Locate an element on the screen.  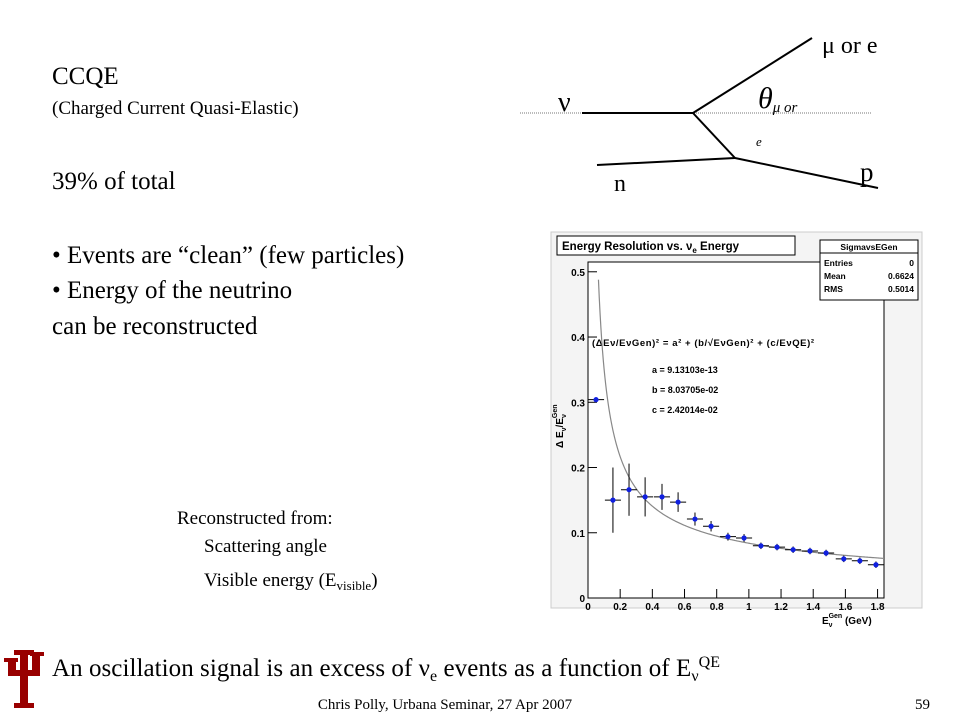
text-part: ) is located at coordinates (374, 580).